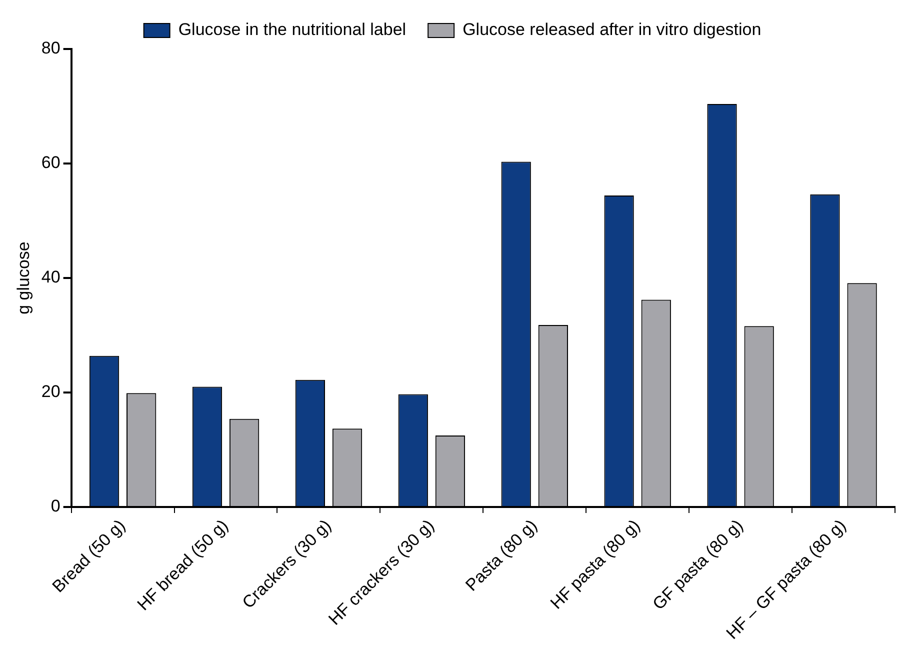 Image resolution: width=905 pixels, height=652 pixels. Describe the element at coordinates (612, 30) in the screenshot. I see `legend-label: Glucose released after in vitro digestion` at that location.